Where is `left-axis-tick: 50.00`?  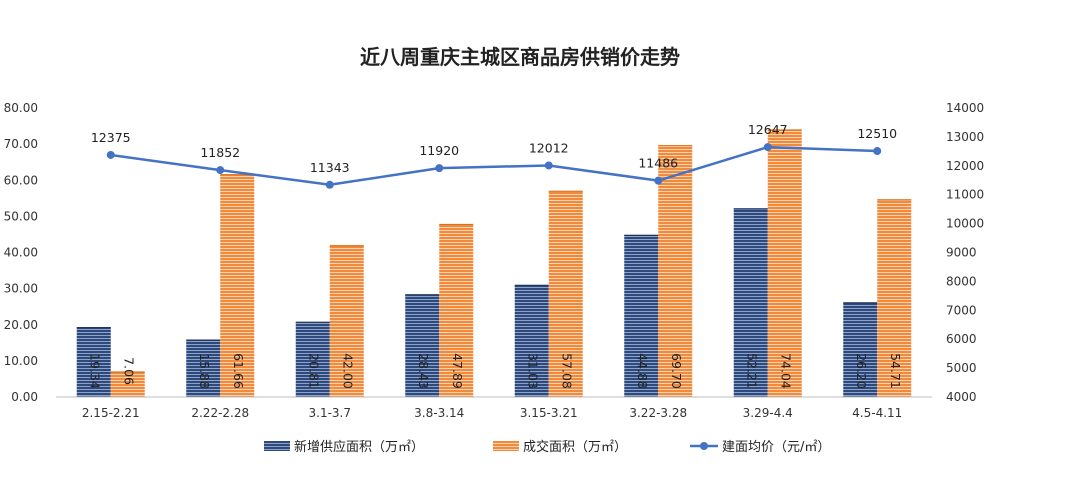
left-axis-tick: 50.00 is located at coordinates (21, 216).